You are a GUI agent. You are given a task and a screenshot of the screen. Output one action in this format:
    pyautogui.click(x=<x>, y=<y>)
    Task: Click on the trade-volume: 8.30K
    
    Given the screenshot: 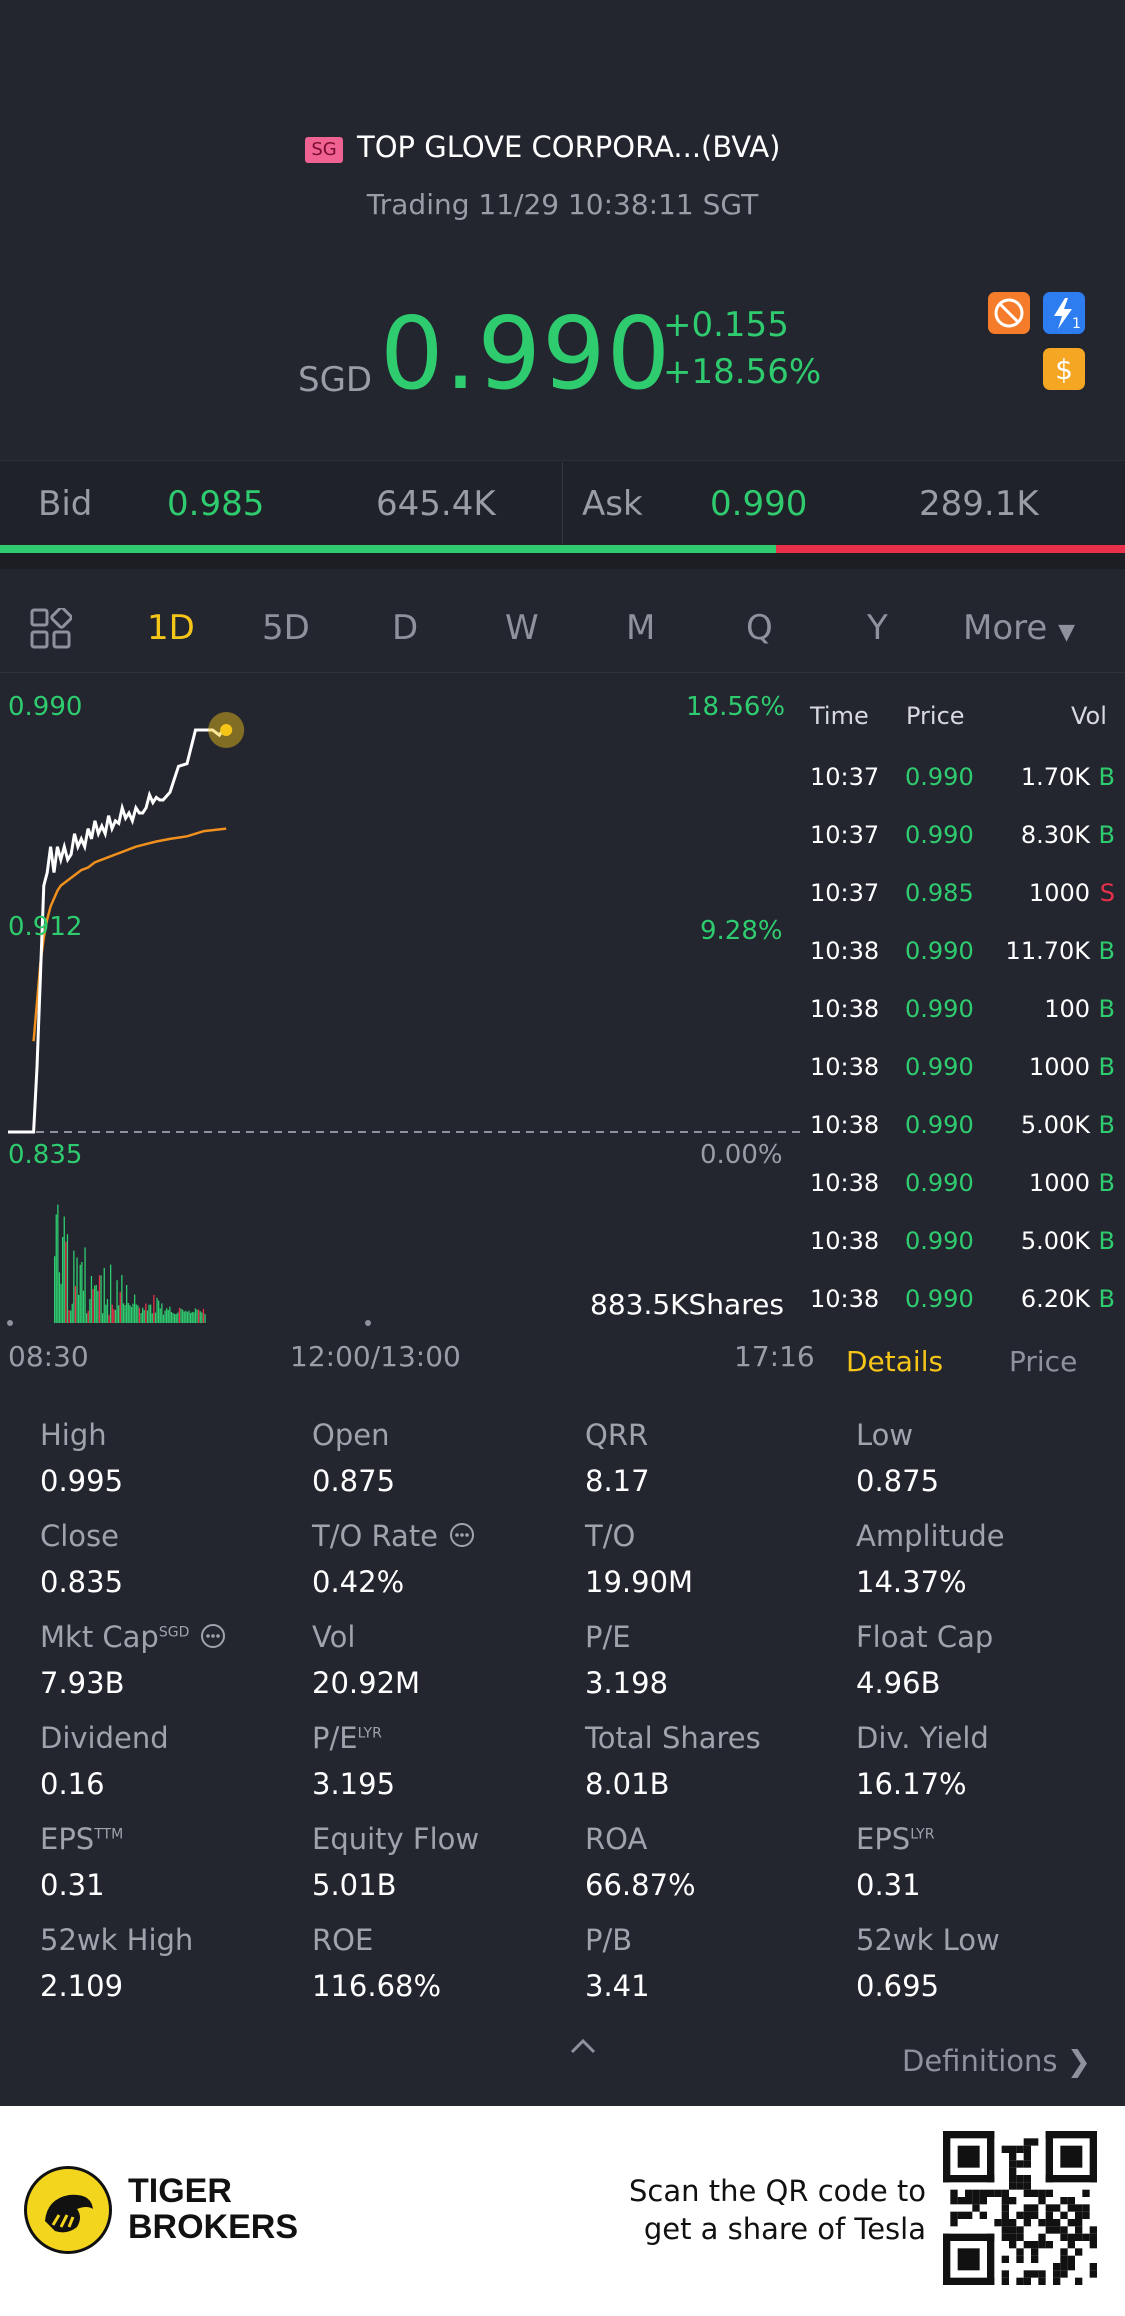 What is the action you would take?
    pyautogui.click(x=1055, y=835)
    